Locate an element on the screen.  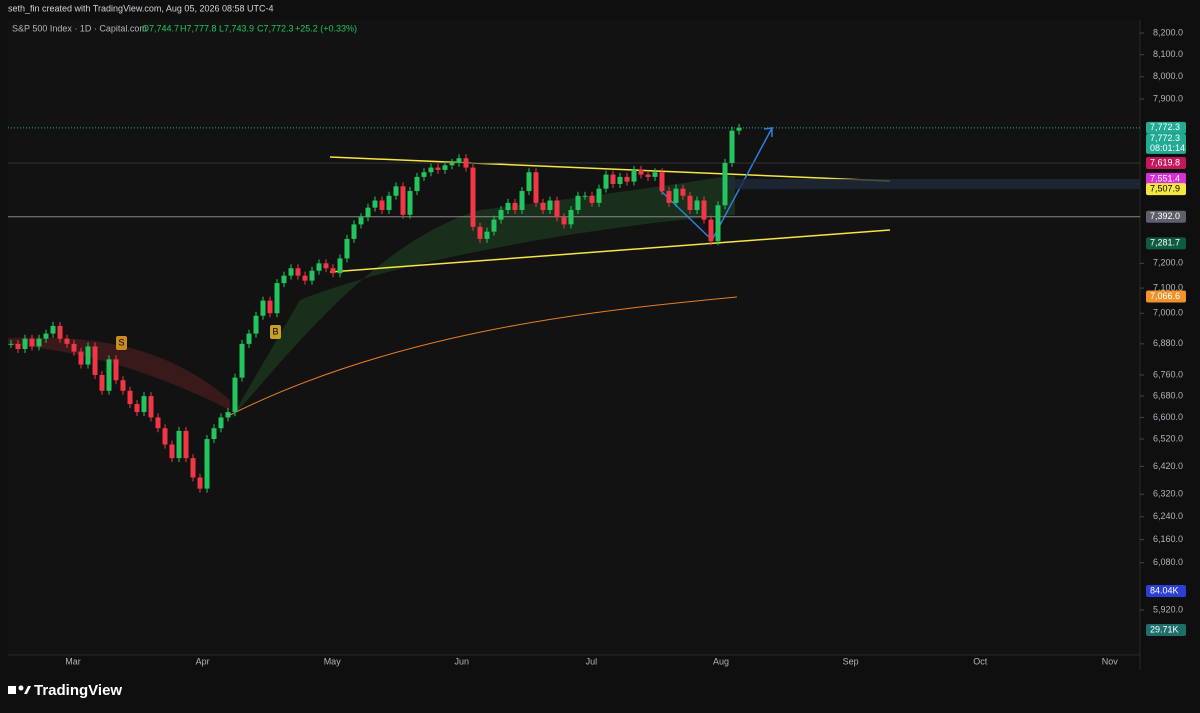
price-tick-label: 6,420.0 is located at coordinates (1168, 466).